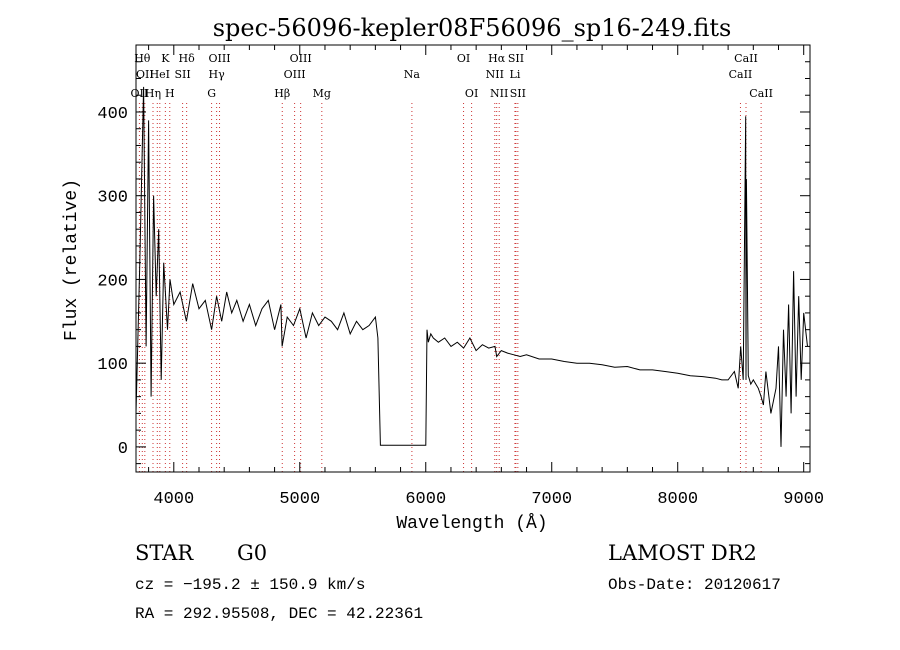 Image resolution: width=900 pixels, height=650 pixels. What do you see at coordinates (412, 74) in the screenshot?
I see `line-marker-label: Na` at bounding box center [412, 74].